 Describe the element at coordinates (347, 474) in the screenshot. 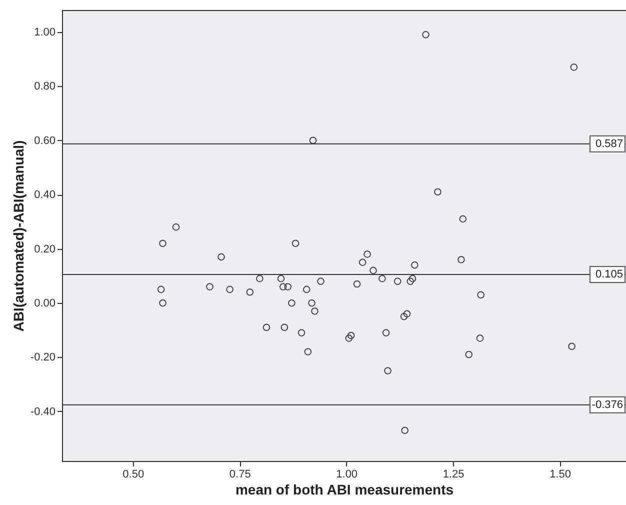

I see `x-tick-label: 1.00` at that location.